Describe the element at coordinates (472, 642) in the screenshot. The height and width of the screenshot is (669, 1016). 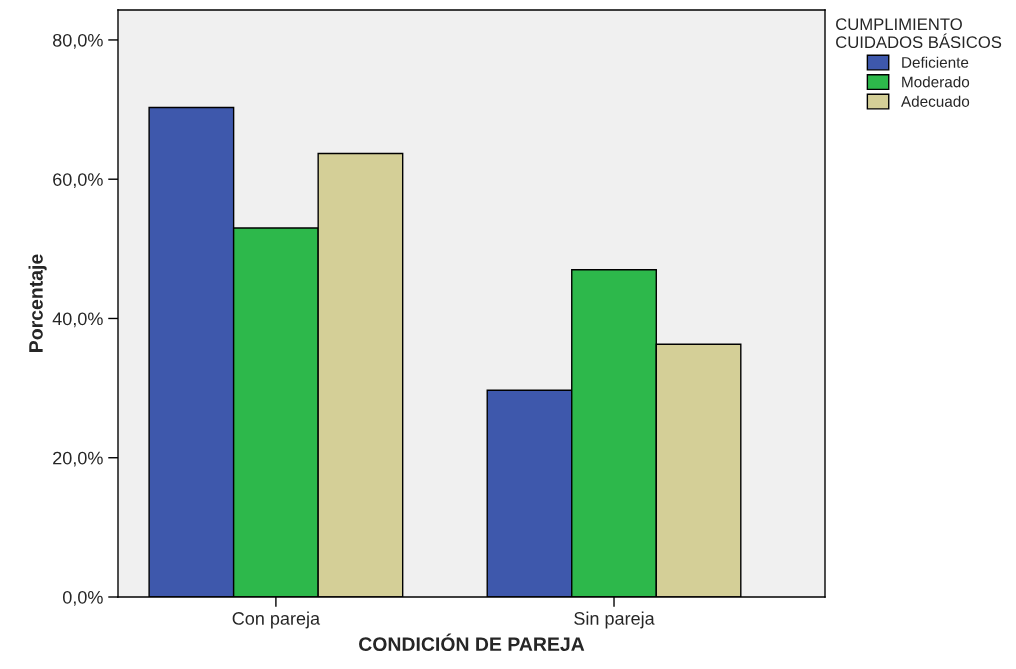
I see `x-axis-title: CONDICIÓN DE PAREJA` at that location.